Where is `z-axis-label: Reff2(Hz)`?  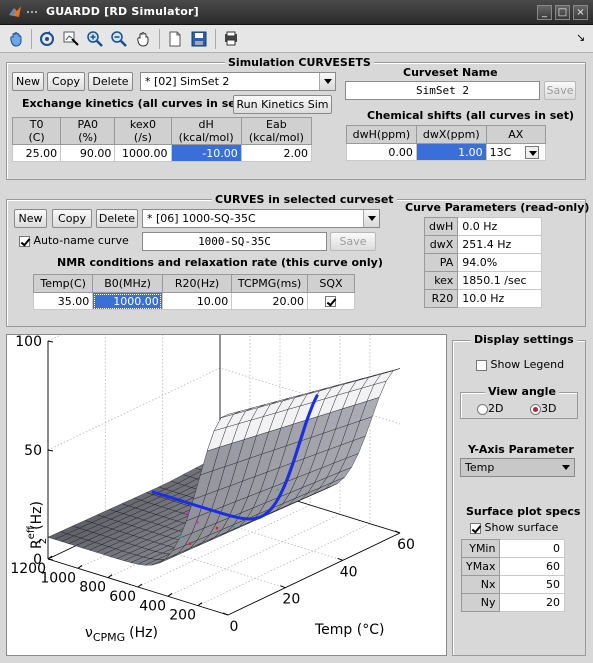 z-axis-label: Reff2(Hz) is located at coordinates (37, 525).